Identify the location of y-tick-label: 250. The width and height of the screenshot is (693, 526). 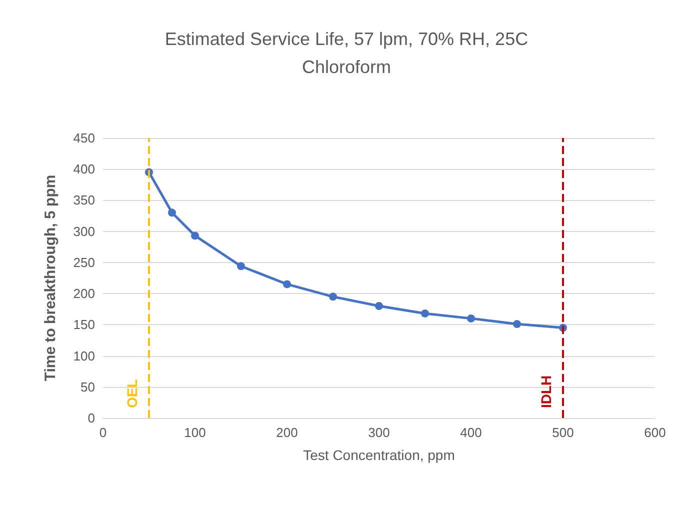
(84, 262).